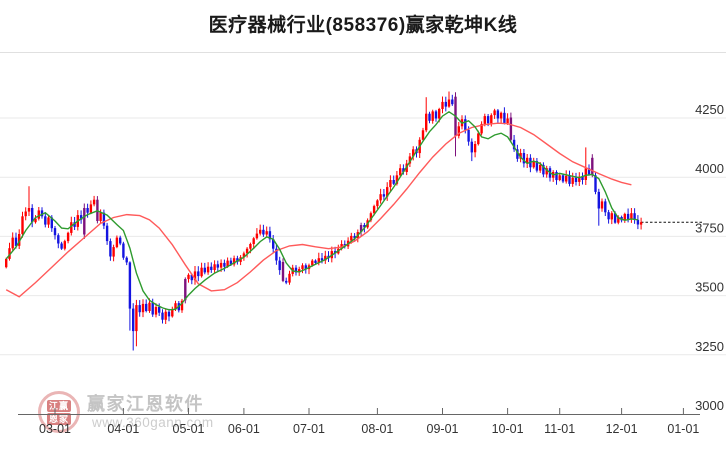 This screenshot has height=450, width=726. What do you see at coordinates (58, 418) in the screenshot?
I see `watermark-seal-bottom: 恩家` at bounding box center [58, 418].